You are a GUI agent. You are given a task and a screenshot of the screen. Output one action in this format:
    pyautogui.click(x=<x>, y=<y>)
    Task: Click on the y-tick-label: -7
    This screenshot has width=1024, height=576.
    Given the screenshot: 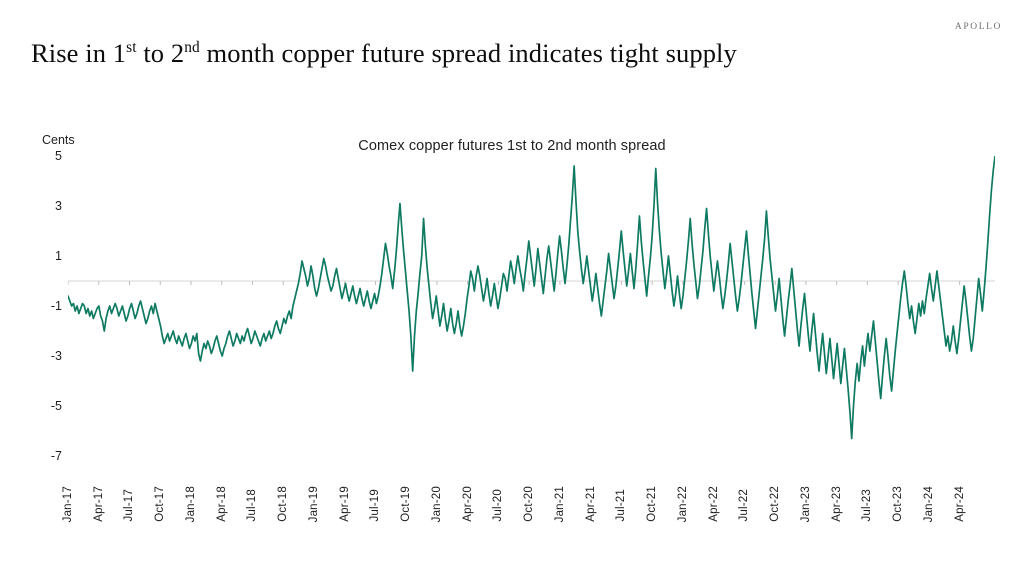 What is the action you would take?
    pyautogui.click(x=56, y=456)
    